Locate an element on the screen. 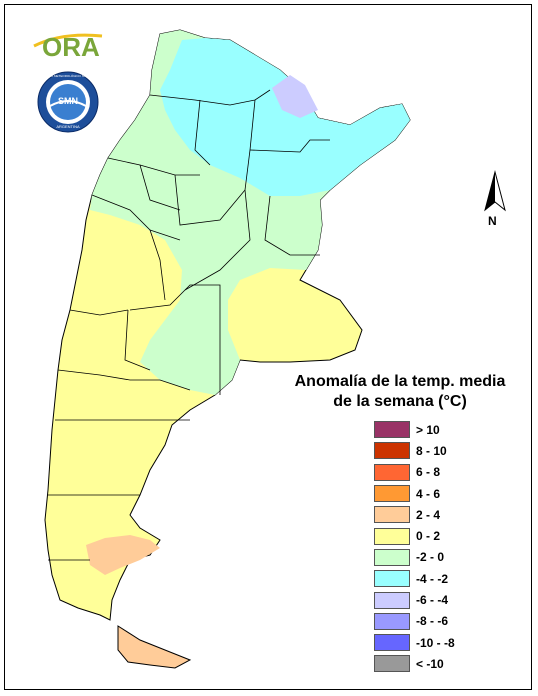 This screenshot has height=696, width=538. legend-item: 2 - 4 is located at coordinates (414, 514).